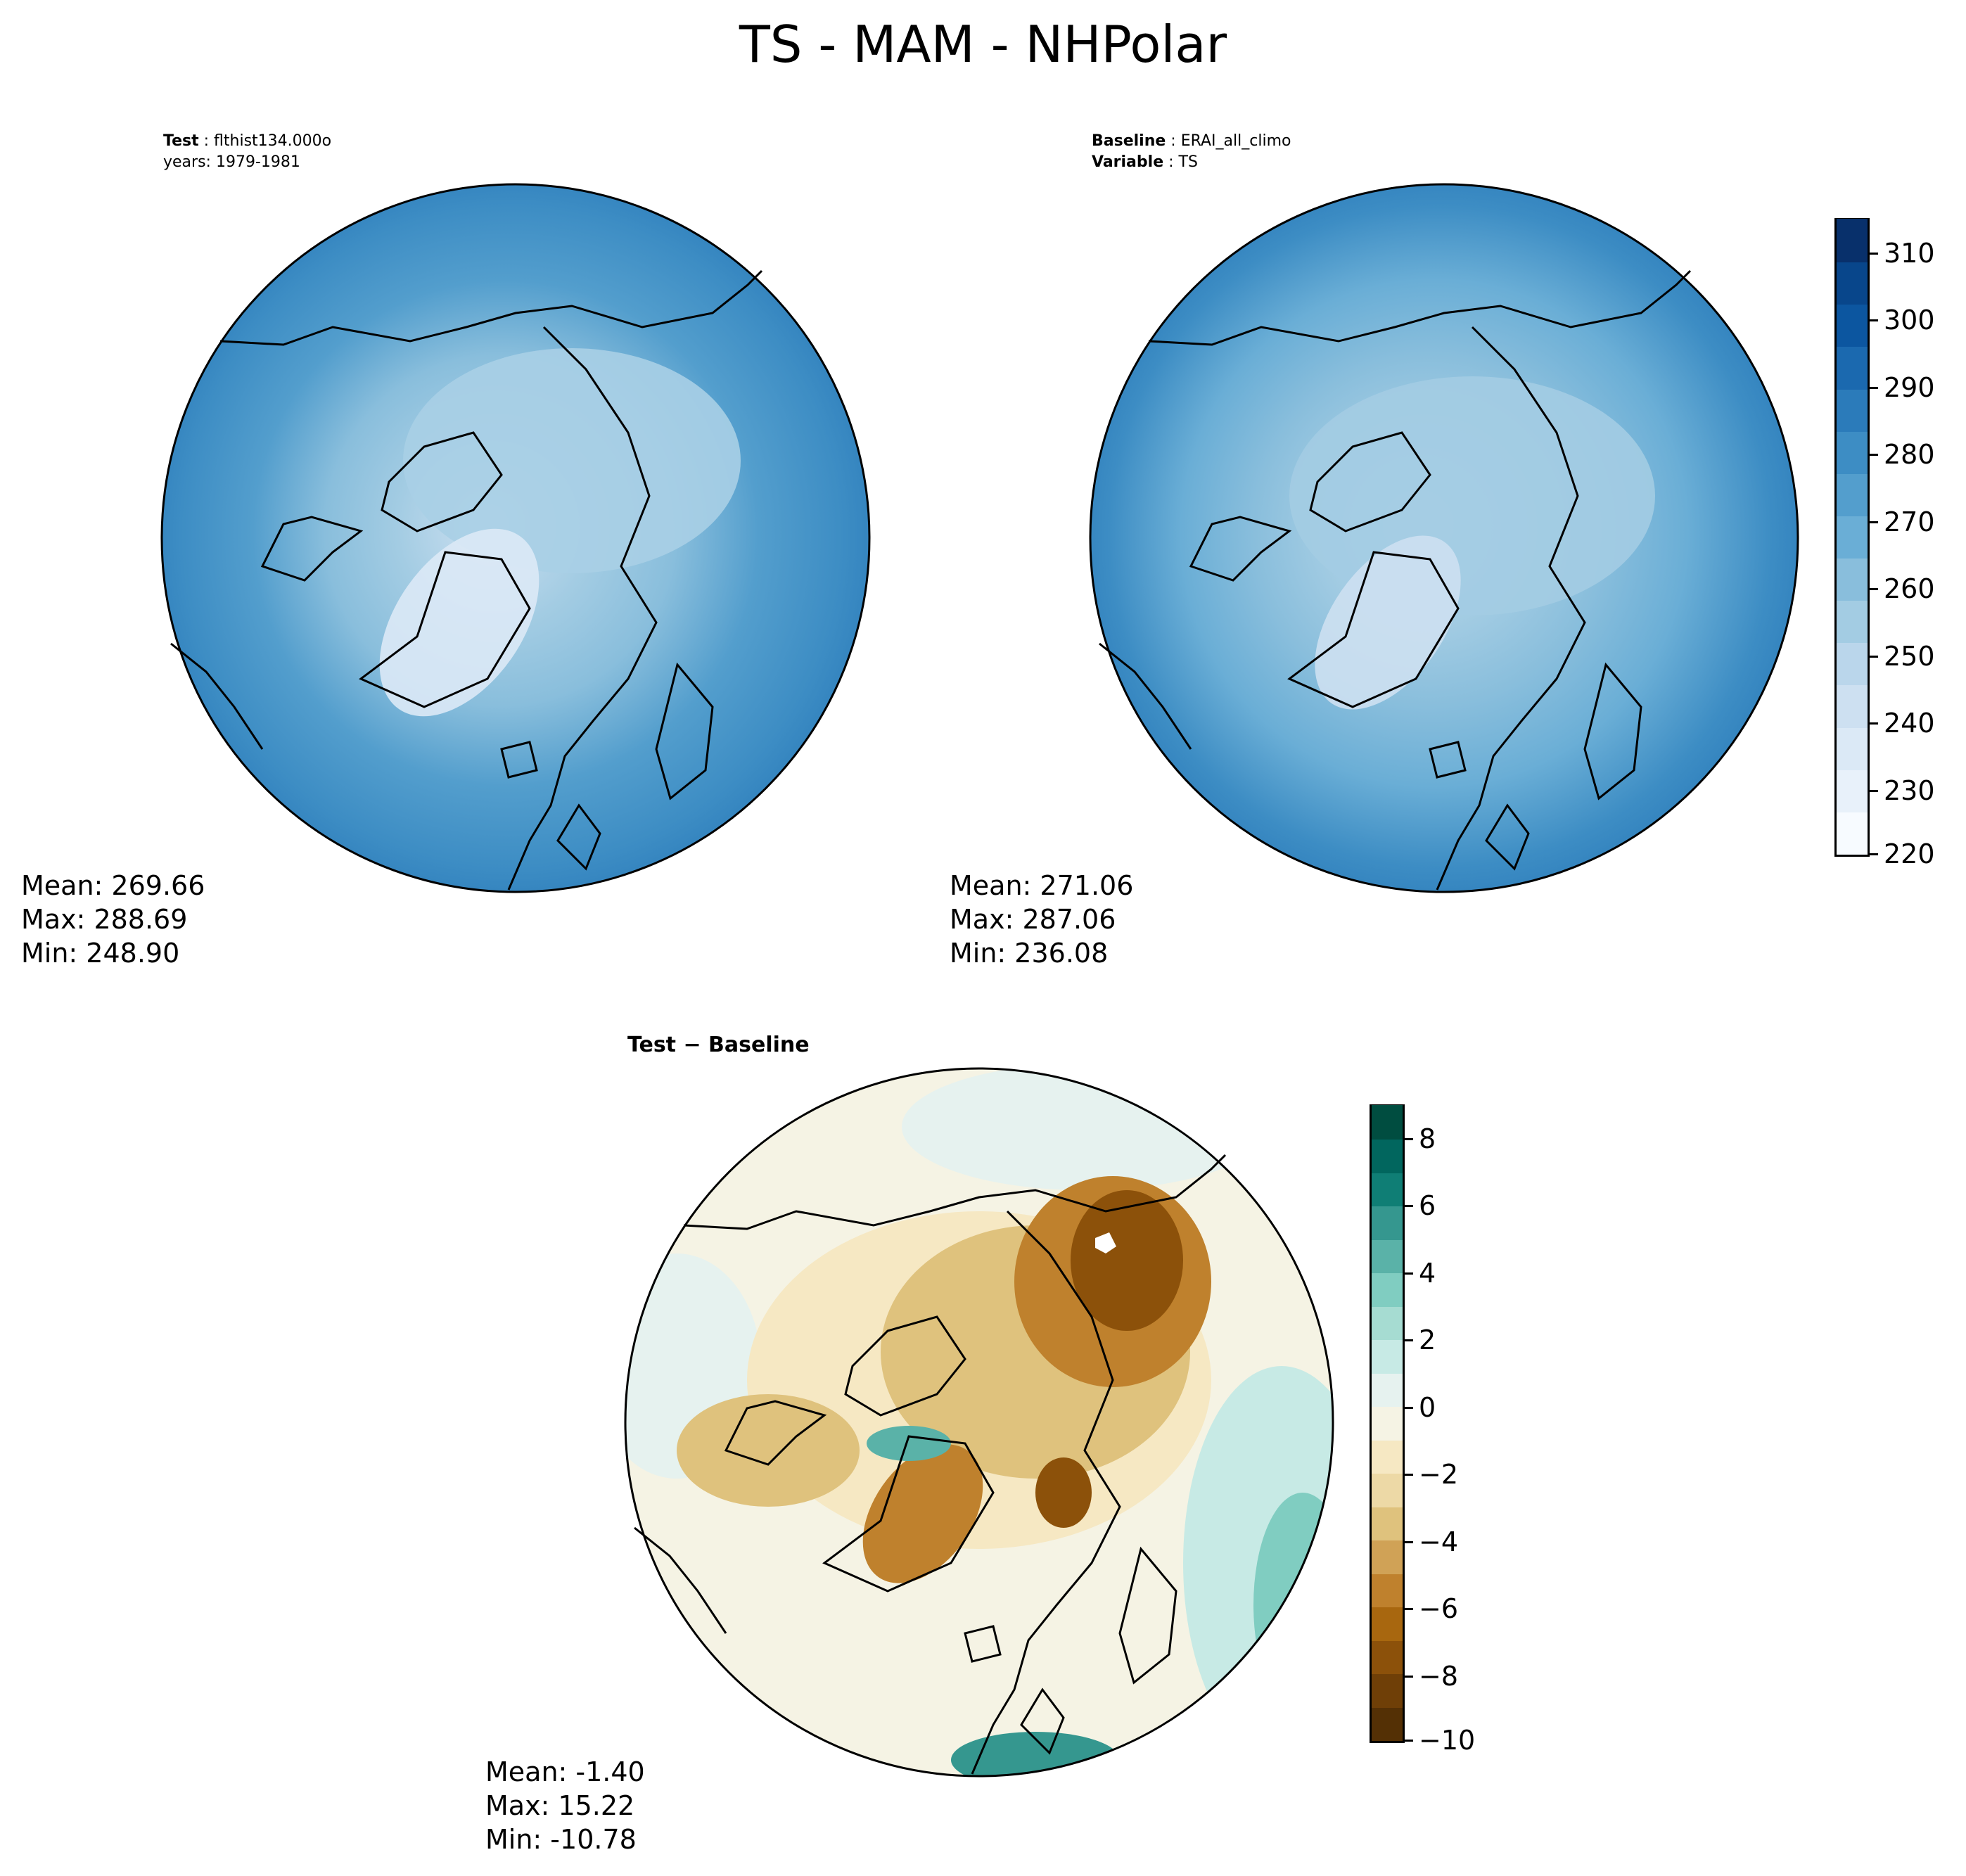 Image resolution: width=1966 pixels, height=1876 pixels. I want to click on baseline-stats: Mean: 271.06 Max: 287.06 Min: 236.08, so click(1041, 920).